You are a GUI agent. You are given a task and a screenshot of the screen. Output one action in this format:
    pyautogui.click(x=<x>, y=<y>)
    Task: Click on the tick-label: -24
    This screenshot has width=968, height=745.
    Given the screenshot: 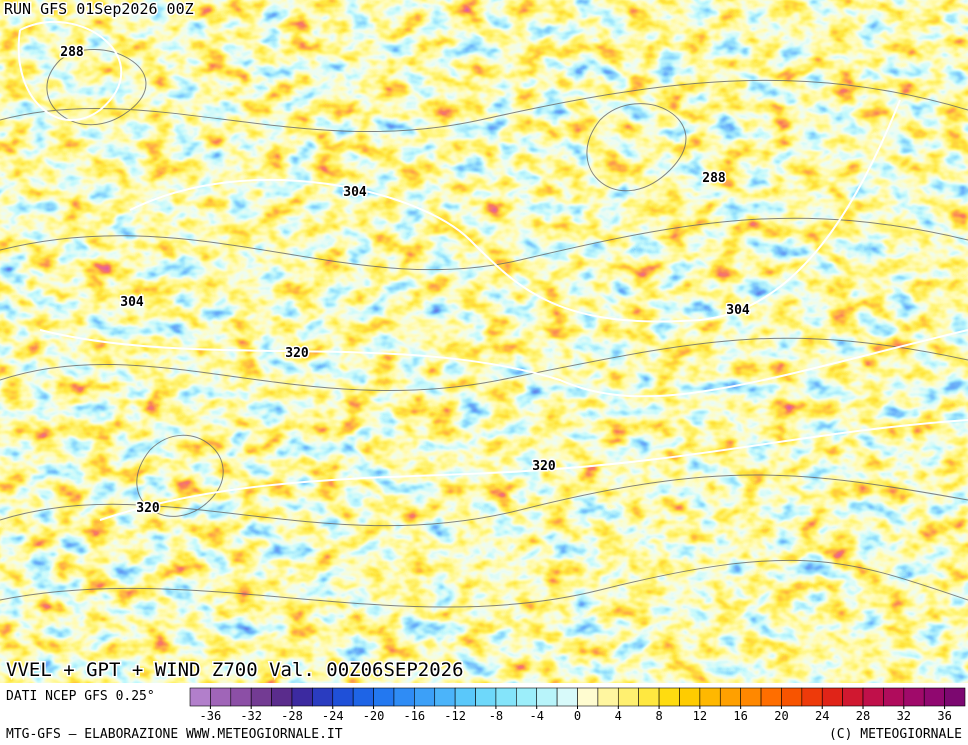 What is the action you would take?
    pyautogui.click(x=333, y=716)
    